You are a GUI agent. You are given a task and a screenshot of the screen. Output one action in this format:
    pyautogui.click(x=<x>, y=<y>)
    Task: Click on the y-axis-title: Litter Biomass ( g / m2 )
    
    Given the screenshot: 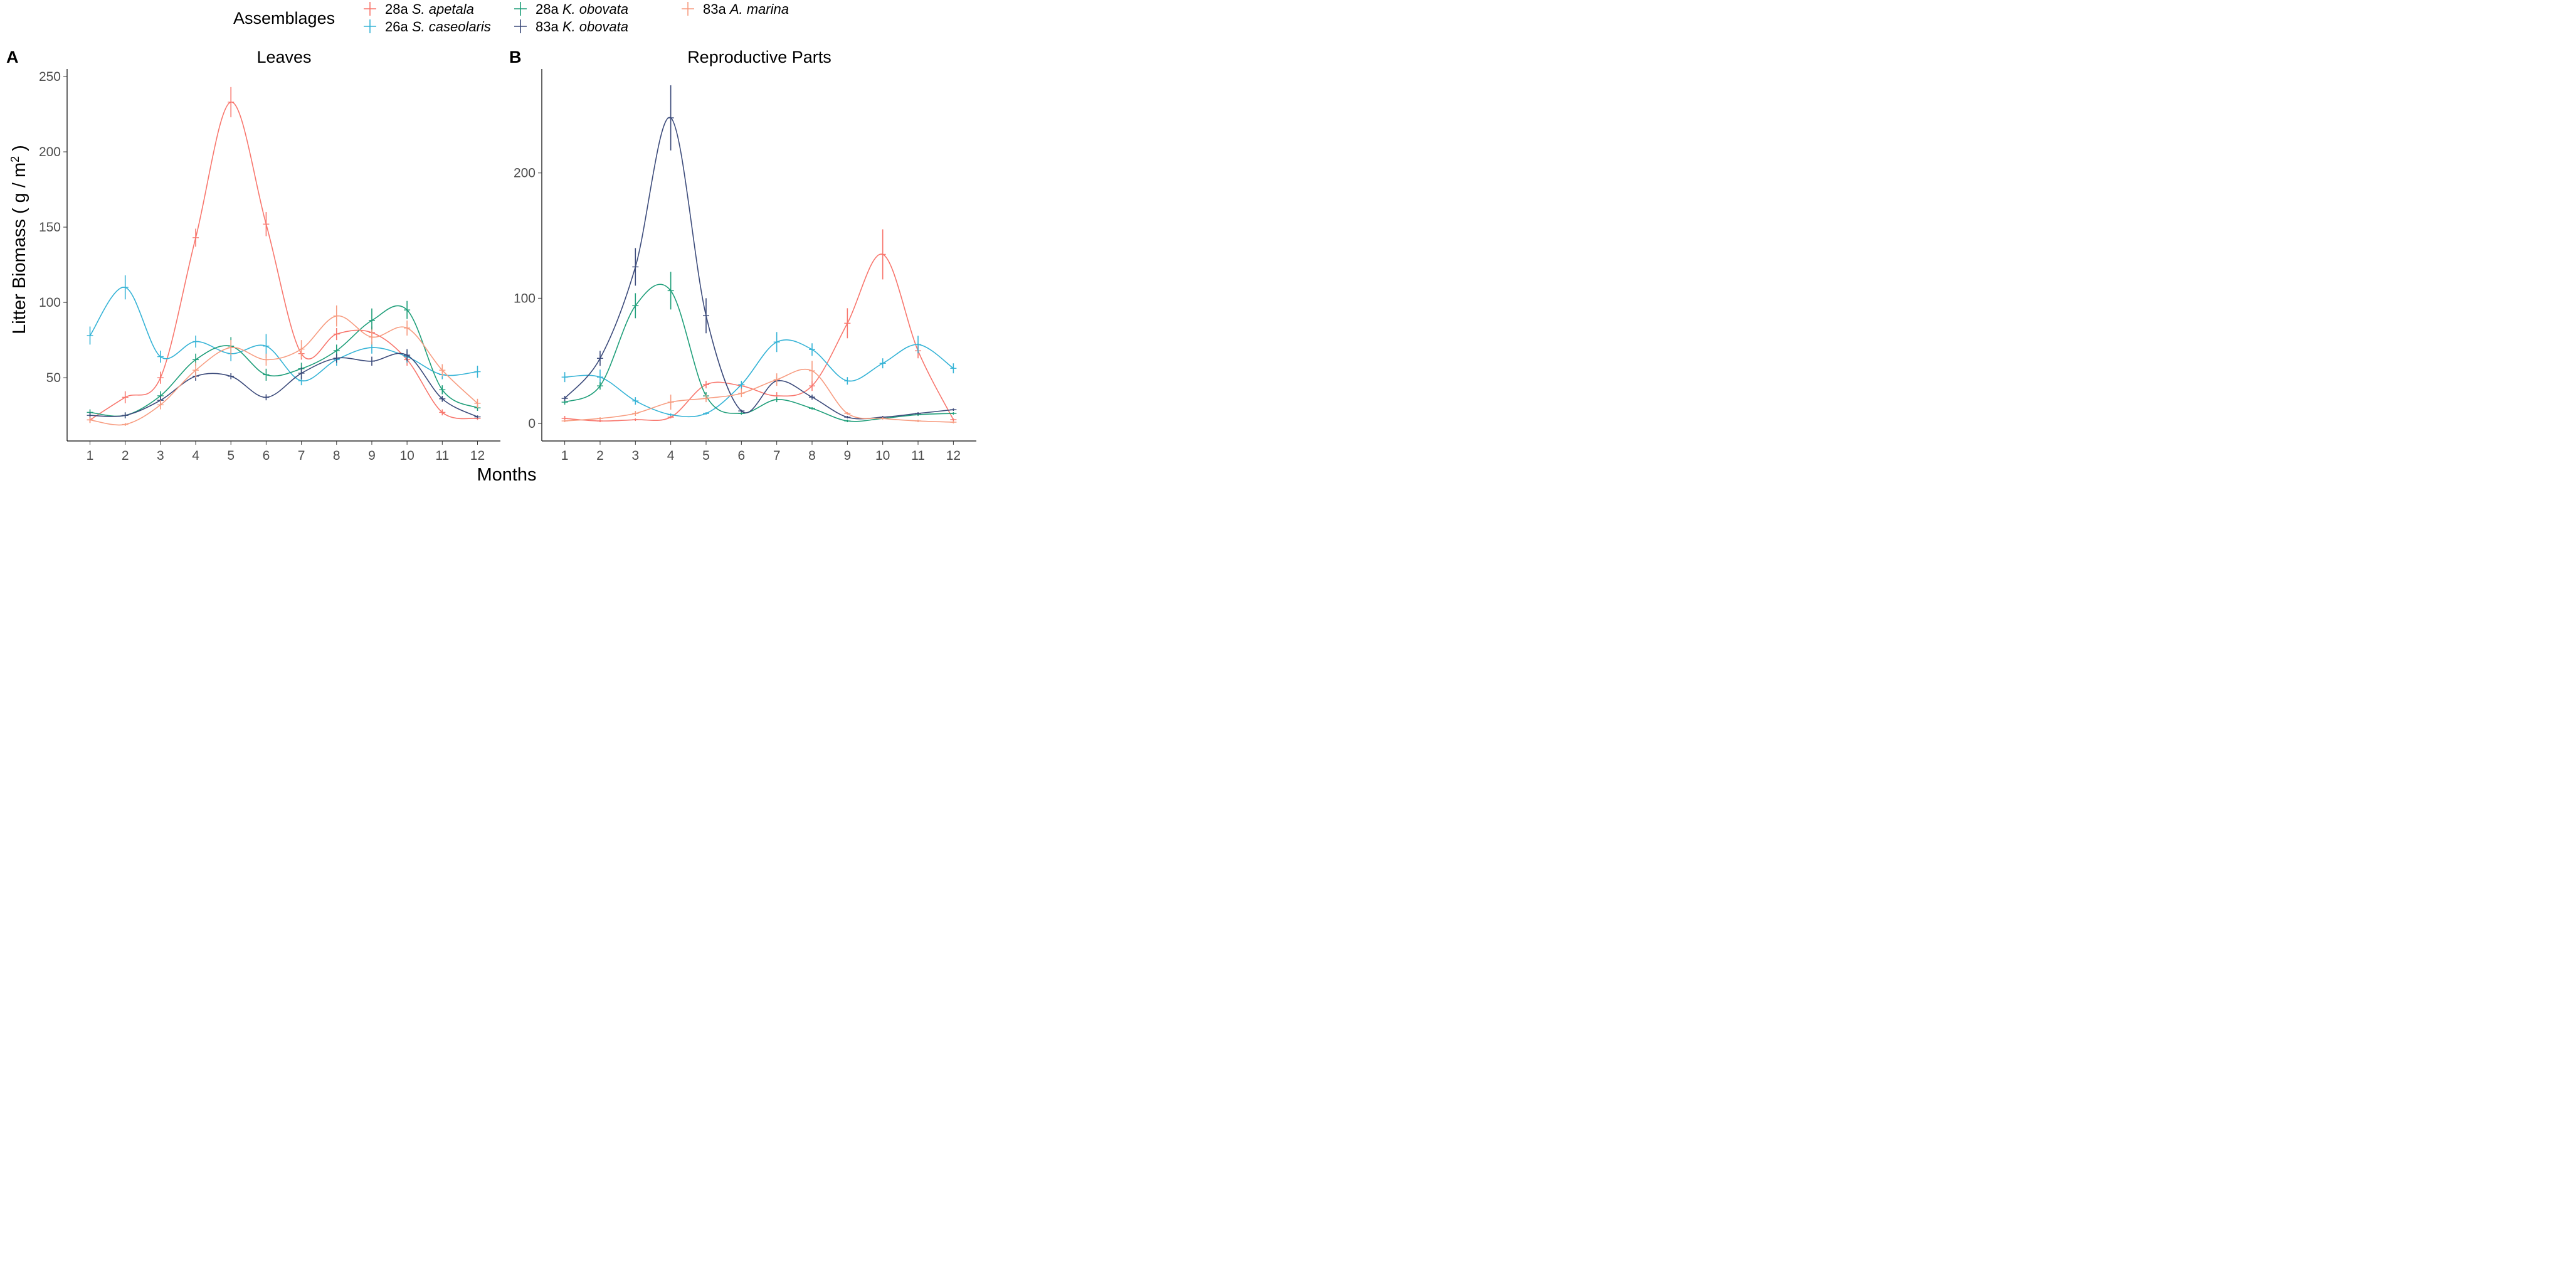 What is the action you would take?
    pyautogui.click(x=19, y=239)
    